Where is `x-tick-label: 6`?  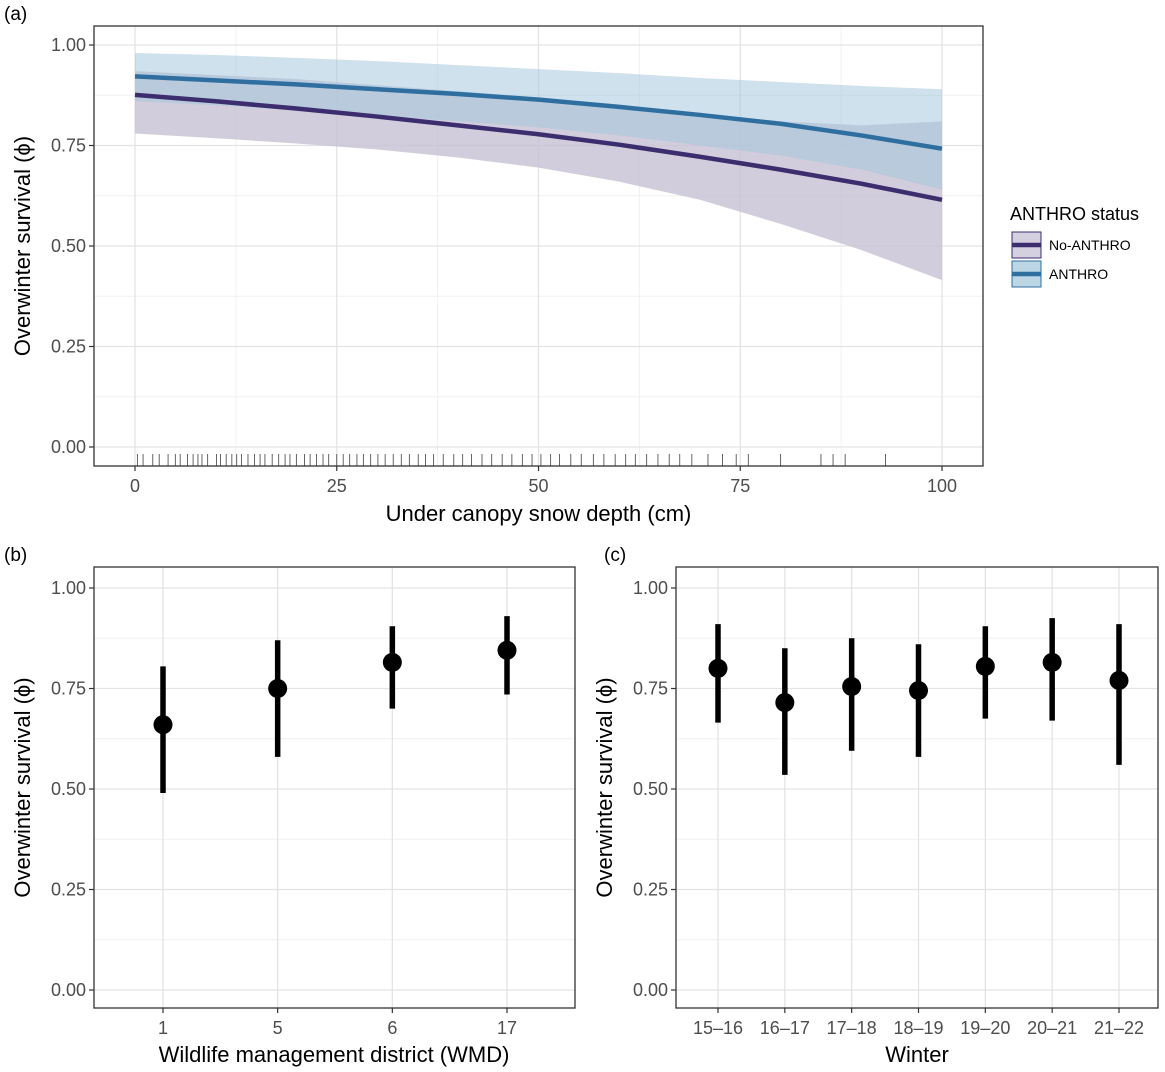 x-tick-label: 6 is located at coordinates (392, 1028).